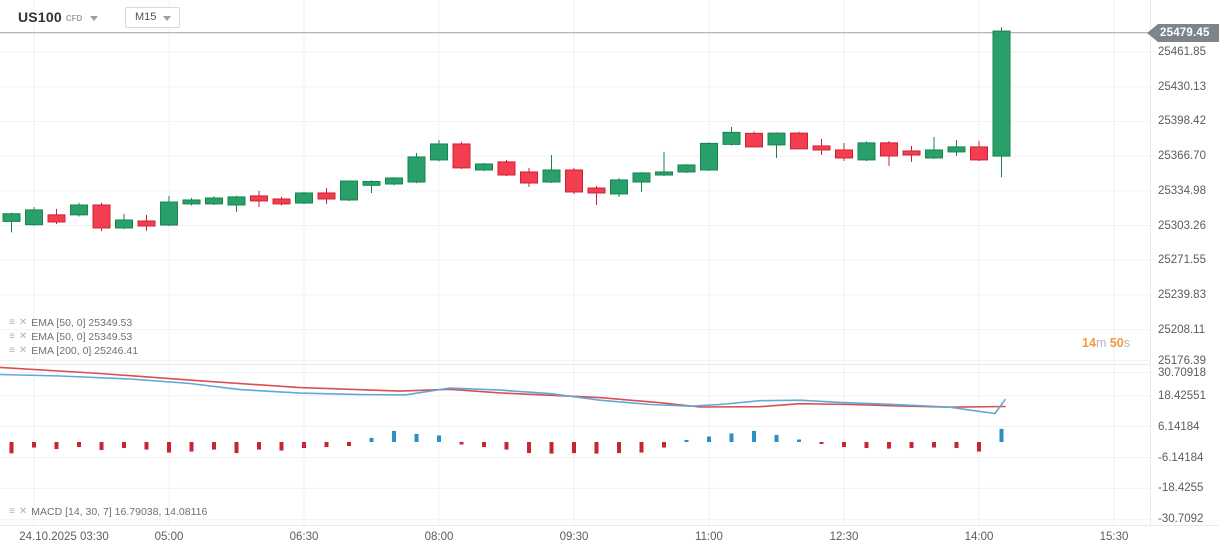  What do you see at coordinates (1114, 537) in the screenshot?
I see `time-tick-label: 15:30` at bounding box center [1114, 537].